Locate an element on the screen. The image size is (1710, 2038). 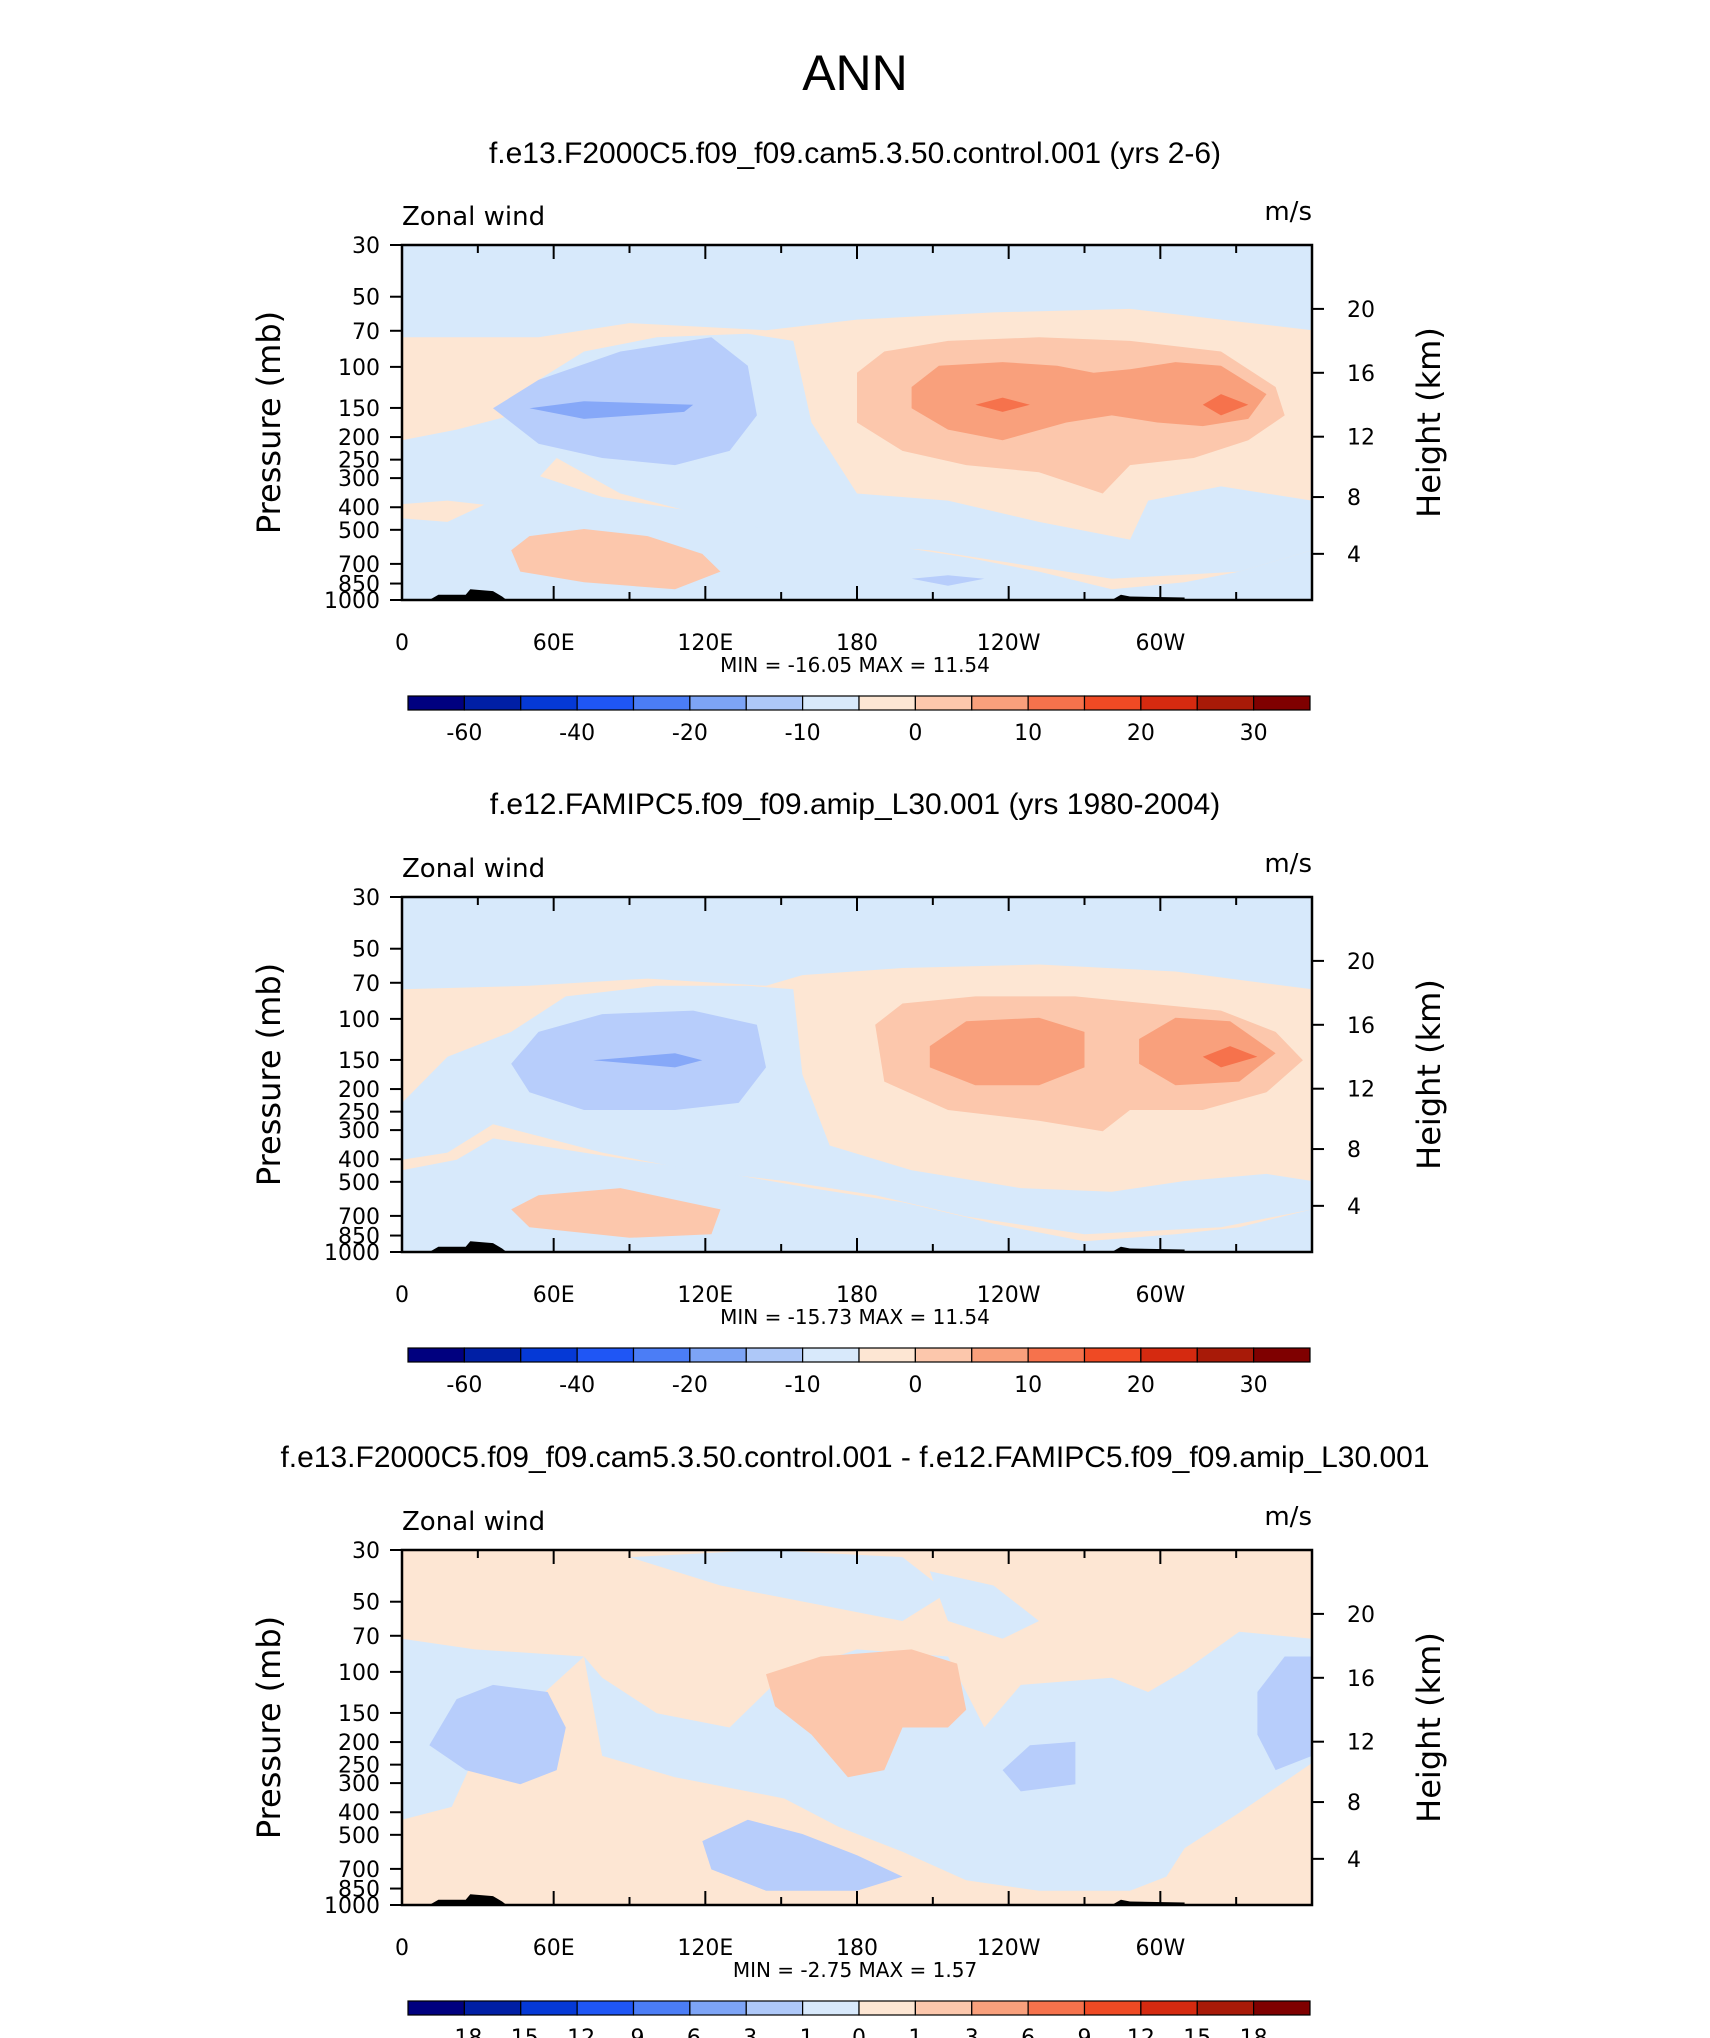
colorbar-tick-label: -6 is located at coordinates (690, 2032).